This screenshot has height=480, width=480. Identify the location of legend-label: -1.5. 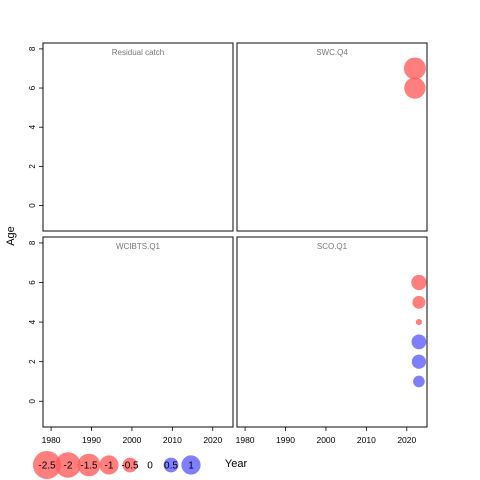
(89, 466).